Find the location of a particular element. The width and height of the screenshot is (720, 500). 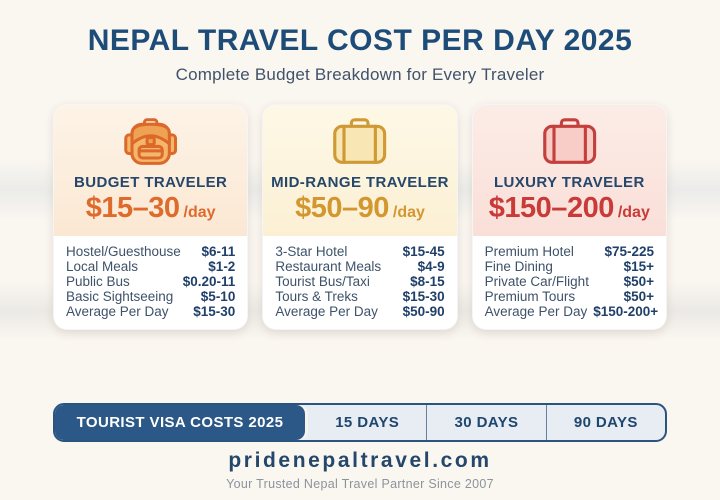

item-value: $15-45 is located at coordinates (423, 251).